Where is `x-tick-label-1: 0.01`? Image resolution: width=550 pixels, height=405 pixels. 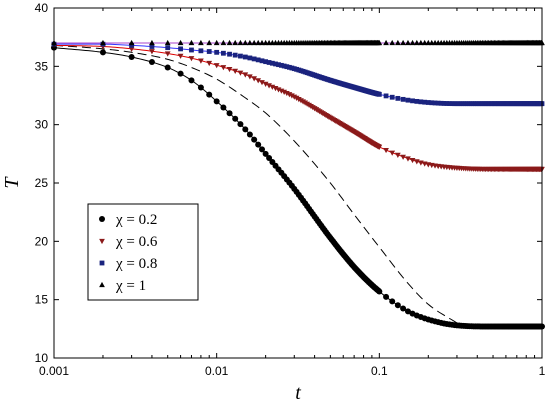
x-tick-label-1: 0.01 is located at coordinates (217, 371).